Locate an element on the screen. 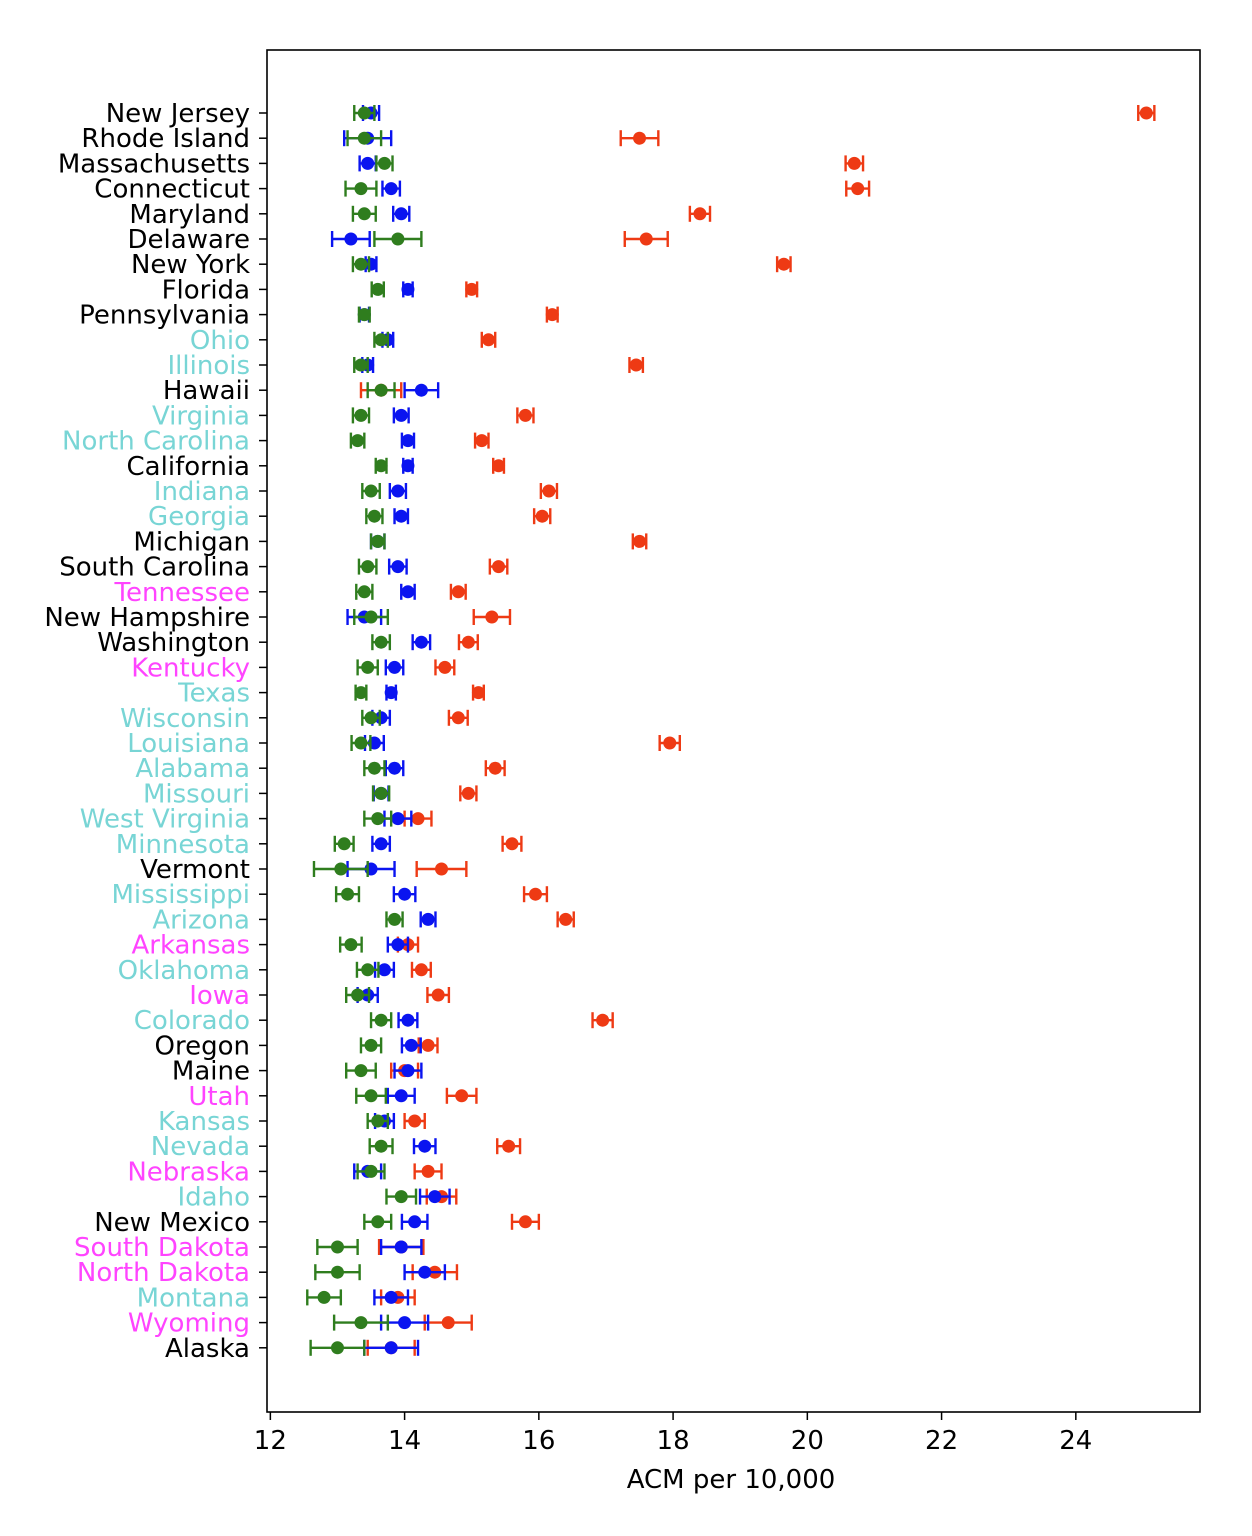 Image resolution: width=1252 pixels, height=1536 pixels. x-tick-label: 12 is located at coordinates (270, 1441).